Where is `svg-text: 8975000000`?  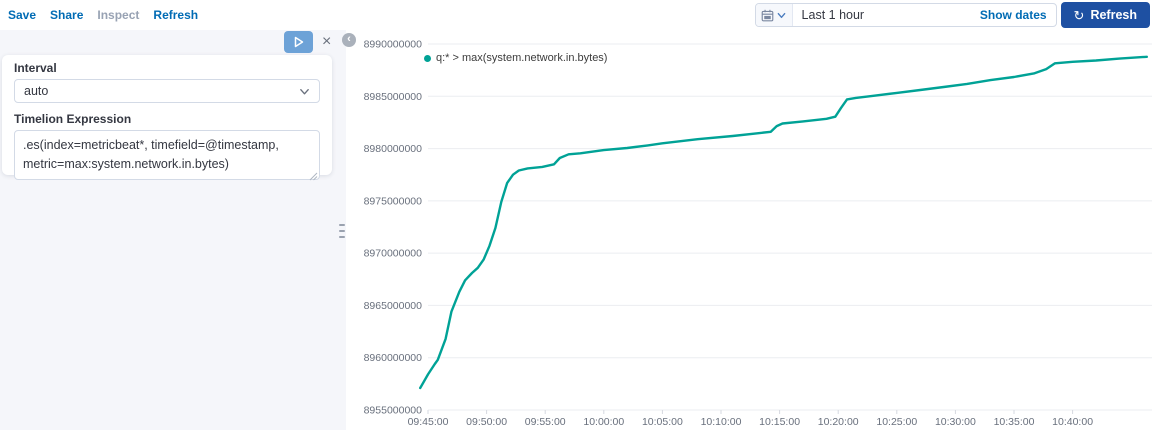 svg-text: 8975000000 is located at coordinates (393, 201).